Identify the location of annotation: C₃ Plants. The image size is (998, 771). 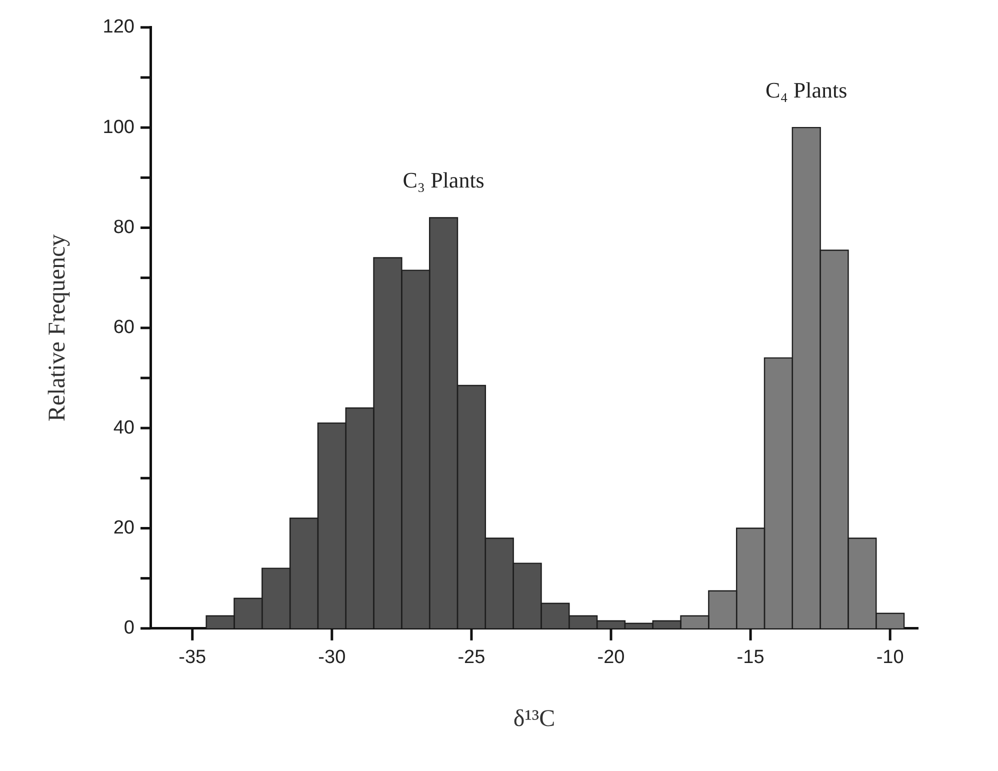
(443, 180).